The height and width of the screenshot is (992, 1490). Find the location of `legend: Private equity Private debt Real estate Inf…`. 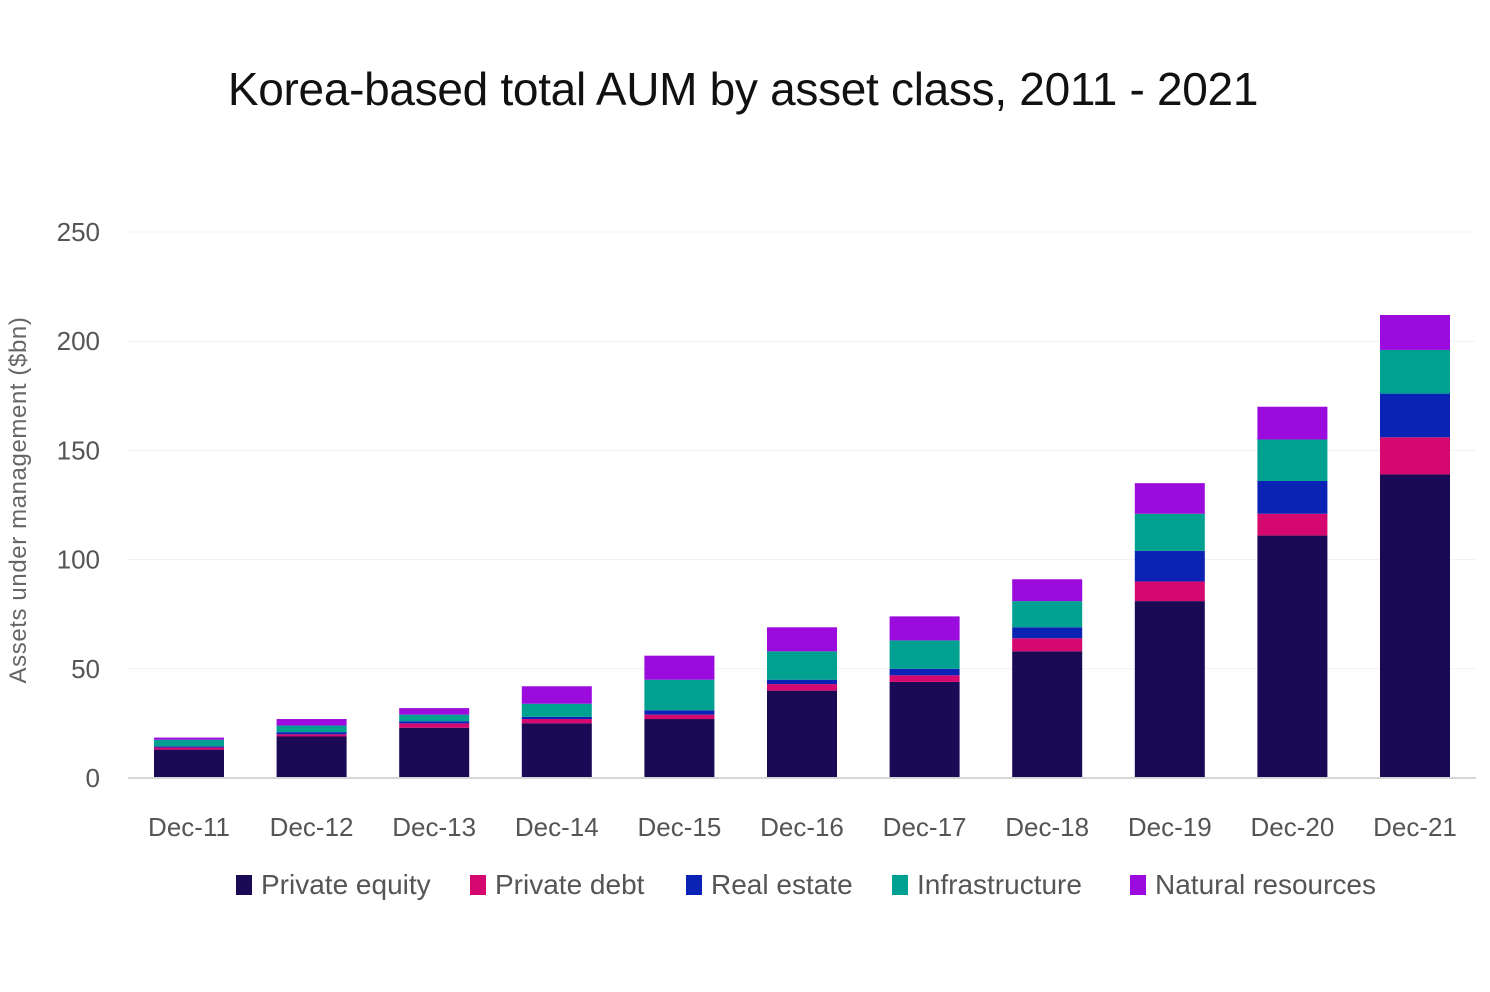

legend: Private equity Private debt Real estate Inf… is located at coordinates (806, 884).